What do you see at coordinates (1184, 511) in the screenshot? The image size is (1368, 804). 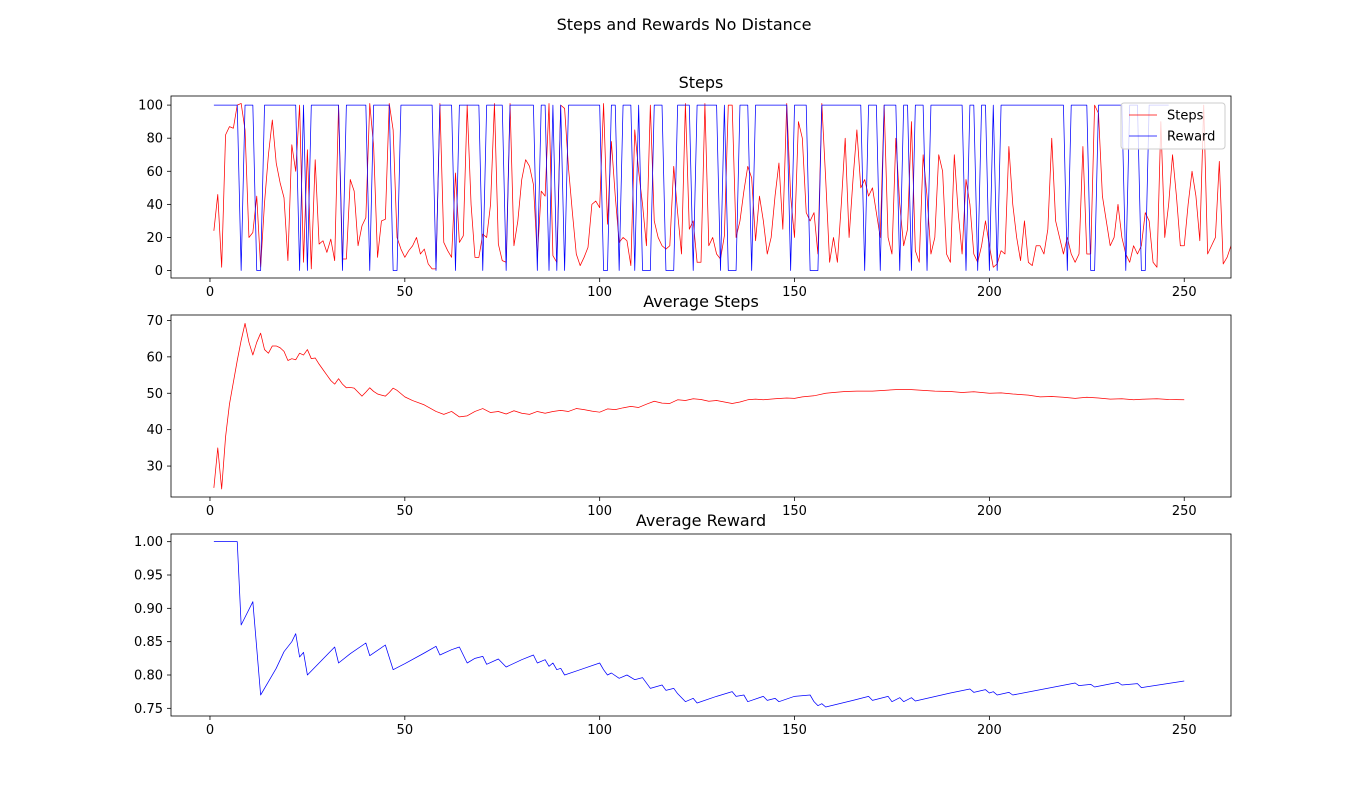 I see `average-steps-x-tick-label: 250` at bounding box center [1184, 511].